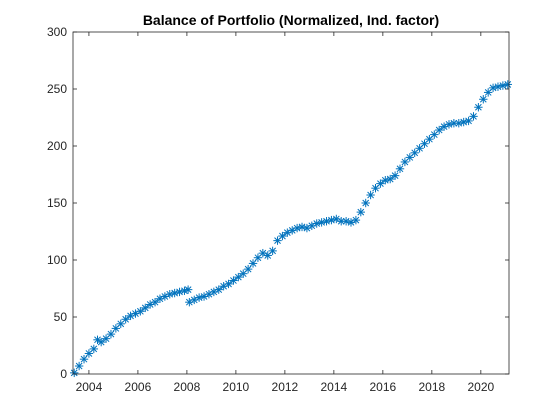 The width and height of the screenshot is (560, 420). I want to click on x-tick-label: 2016, so click(383, 387).